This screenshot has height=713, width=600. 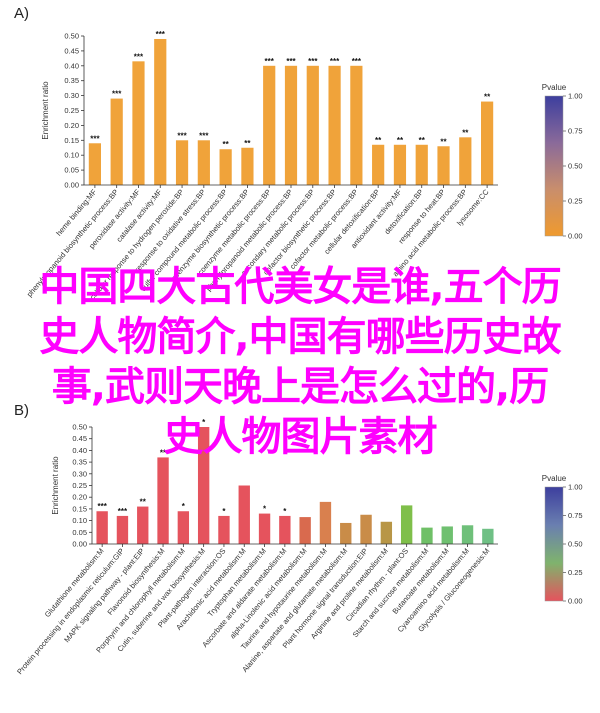 I want to click on y-axis-label: Enrichment ratio, so click(x=45, y=110).